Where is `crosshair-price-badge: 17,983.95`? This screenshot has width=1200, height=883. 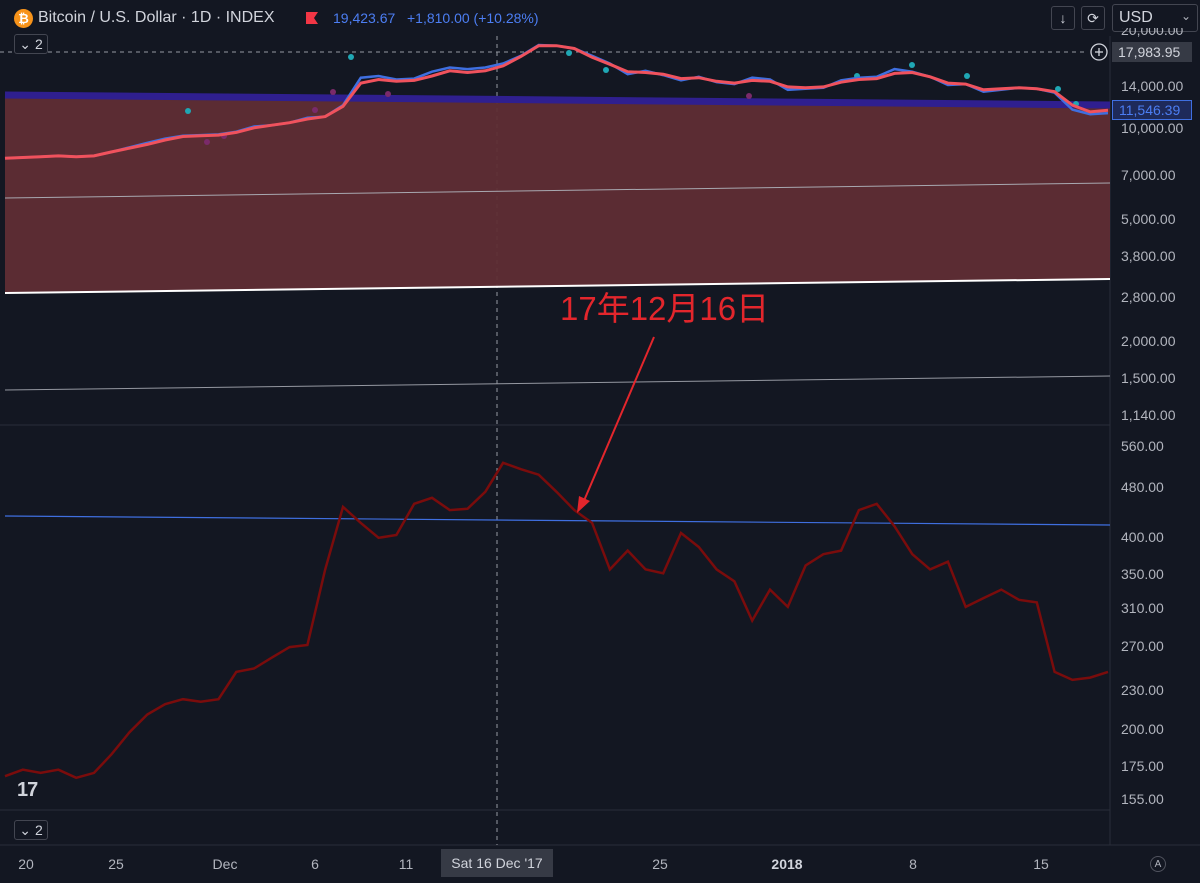 crosshair-price-badge: 17,983.95 is located at coordinates (1152, 52).